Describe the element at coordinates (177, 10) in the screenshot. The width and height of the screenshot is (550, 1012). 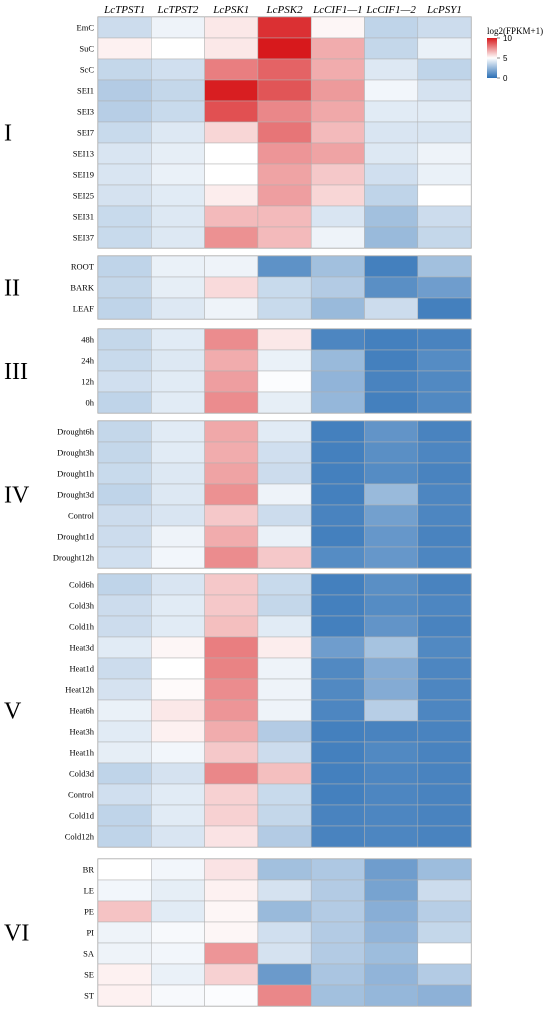
I see `column-label: LcTPST2` at that location.